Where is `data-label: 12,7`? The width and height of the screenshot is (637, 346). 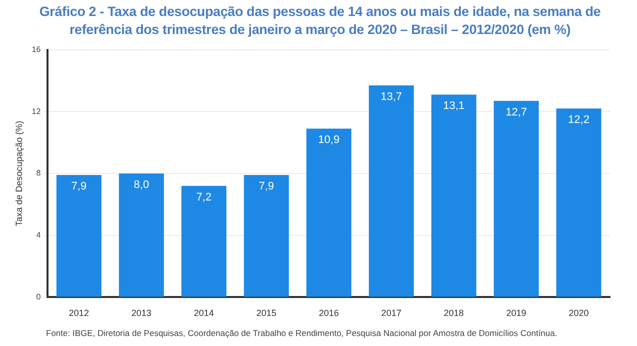
data-label: 12,7 is located at coordinates (516, 112).